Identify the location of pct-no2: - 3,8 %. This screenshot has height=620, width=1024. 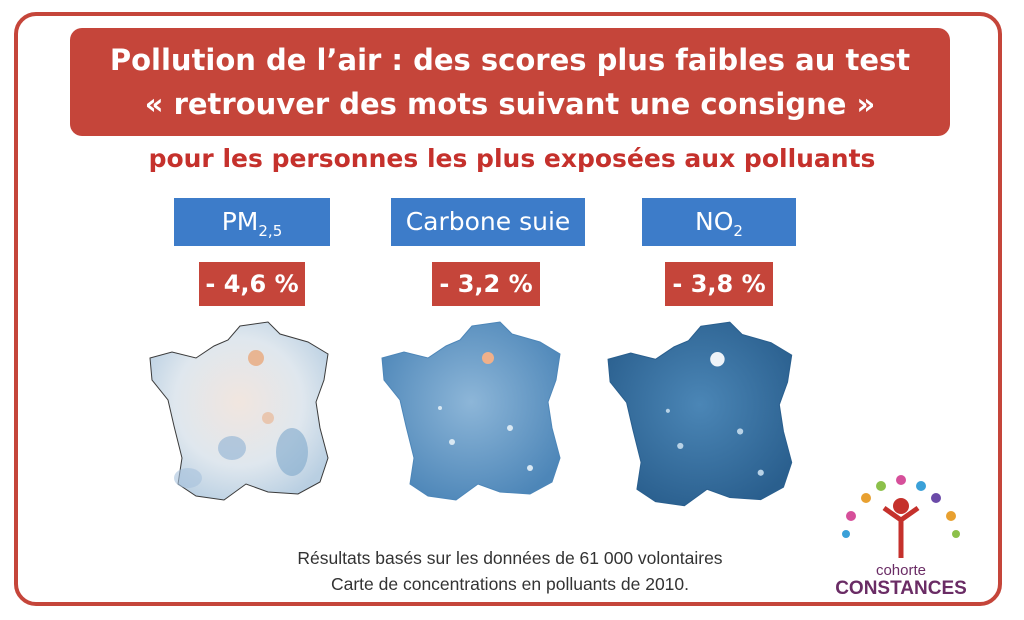
(719, 284).